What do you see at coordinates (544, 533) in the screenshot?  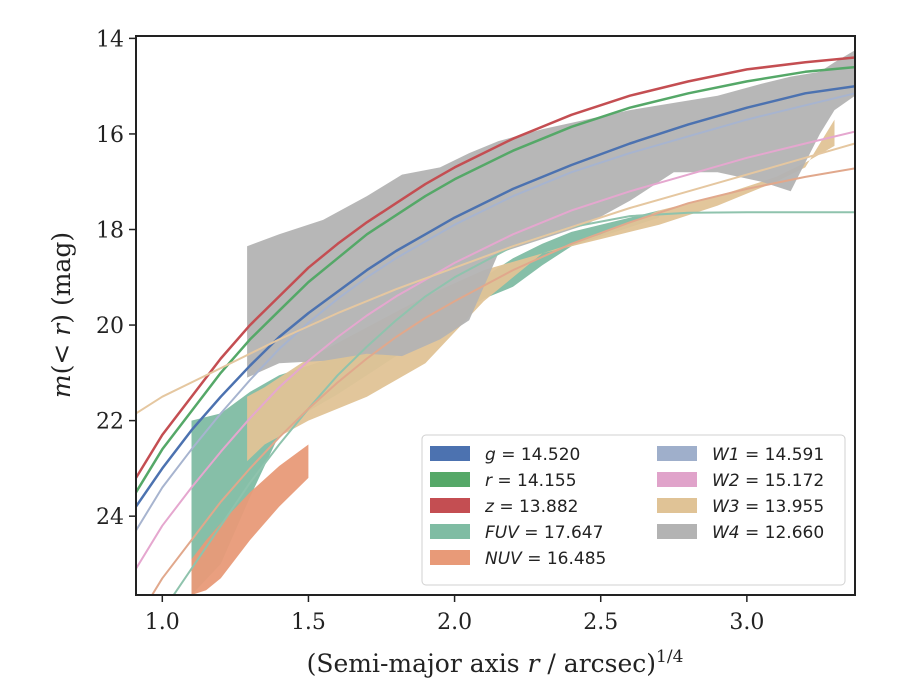 I see `legend-label: FUV = 17.647` at bounding box center [544, 533].